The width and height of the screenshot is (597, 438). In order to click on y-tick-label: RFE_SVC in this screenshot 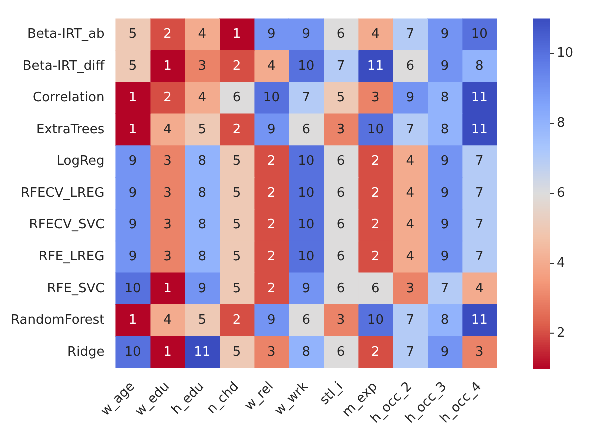, I will do `click(76, 288)`.